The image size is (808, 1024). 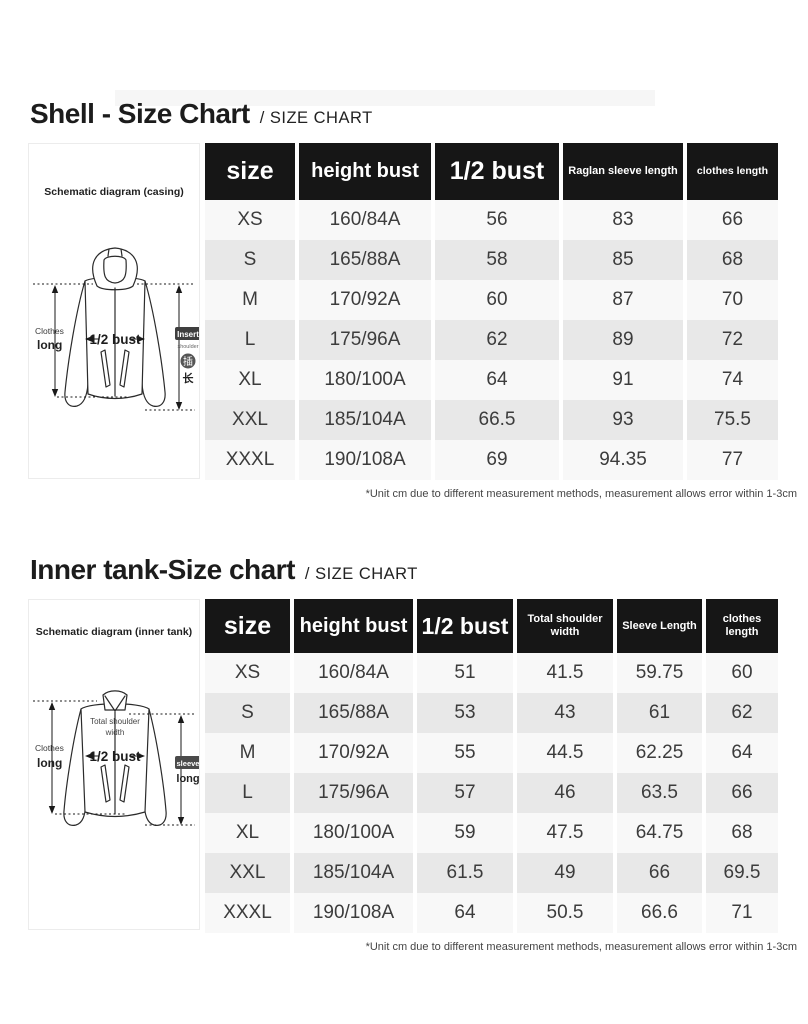 What do you see at coordinates (623, 340) in the screenshot?
I see `table-cell: 89` at bounding box center [623, 340].